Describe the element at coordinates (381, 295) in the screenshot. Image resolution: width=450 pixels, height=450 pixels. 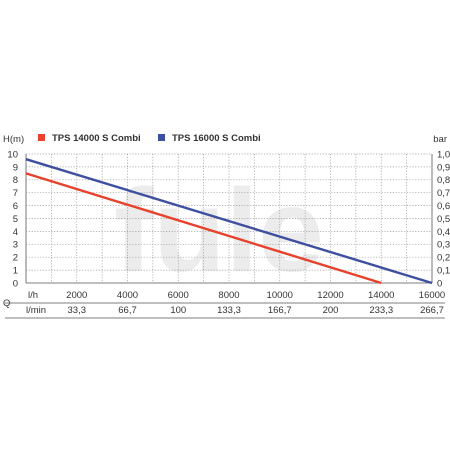
I see `x-tick-label-lh: 14000` at that location.